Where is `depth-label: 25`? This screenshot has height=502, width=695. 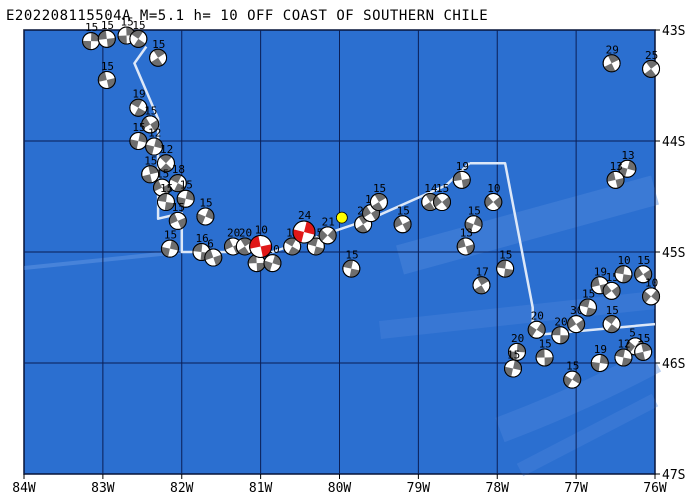 depth-label: 25 is located at coordinates (651, 55).